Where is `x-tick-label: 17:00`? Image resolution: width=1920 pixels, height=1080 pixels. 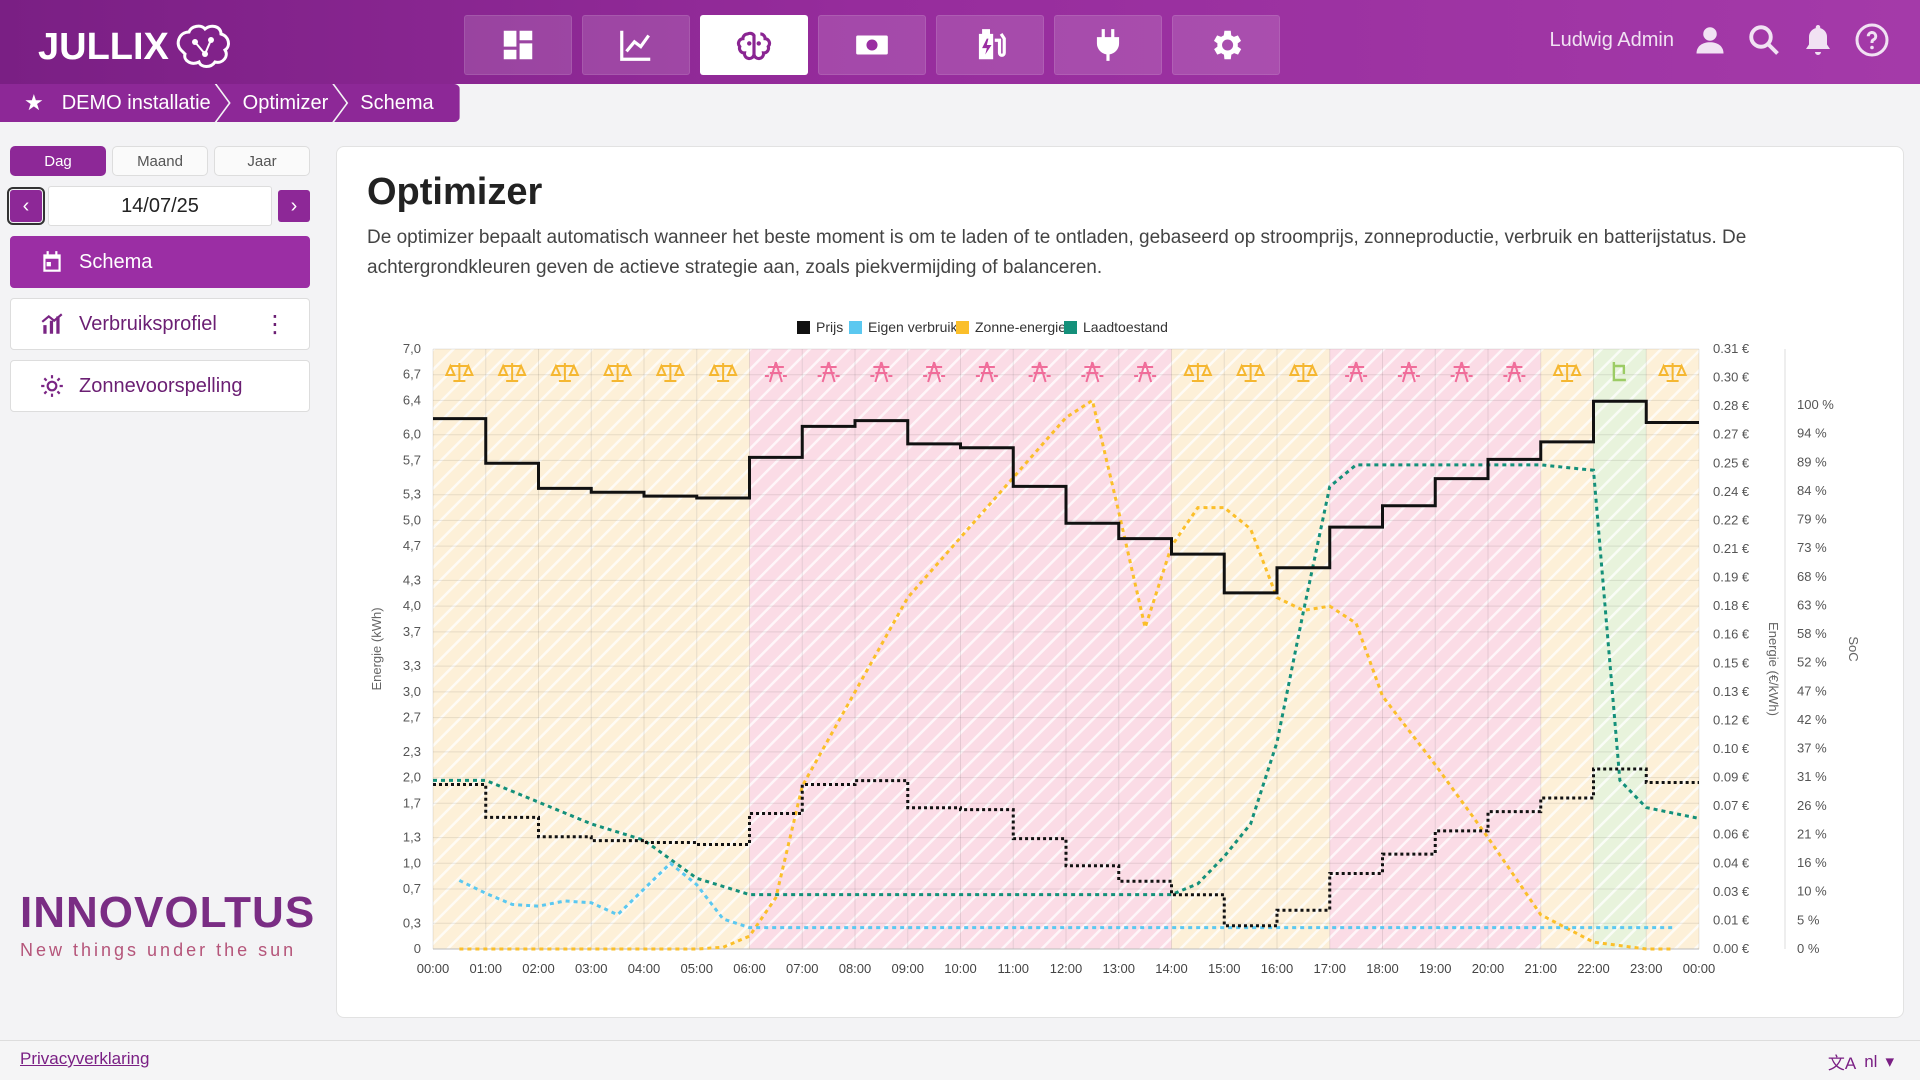 x-tick-label: 17:00 is located at coordinates (1329, 968).